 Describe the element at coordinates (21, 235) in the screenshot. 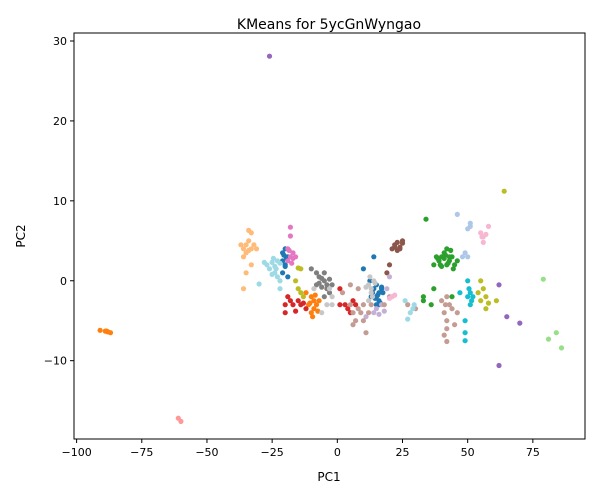

I see `y-axis-label: PC2` at that location.